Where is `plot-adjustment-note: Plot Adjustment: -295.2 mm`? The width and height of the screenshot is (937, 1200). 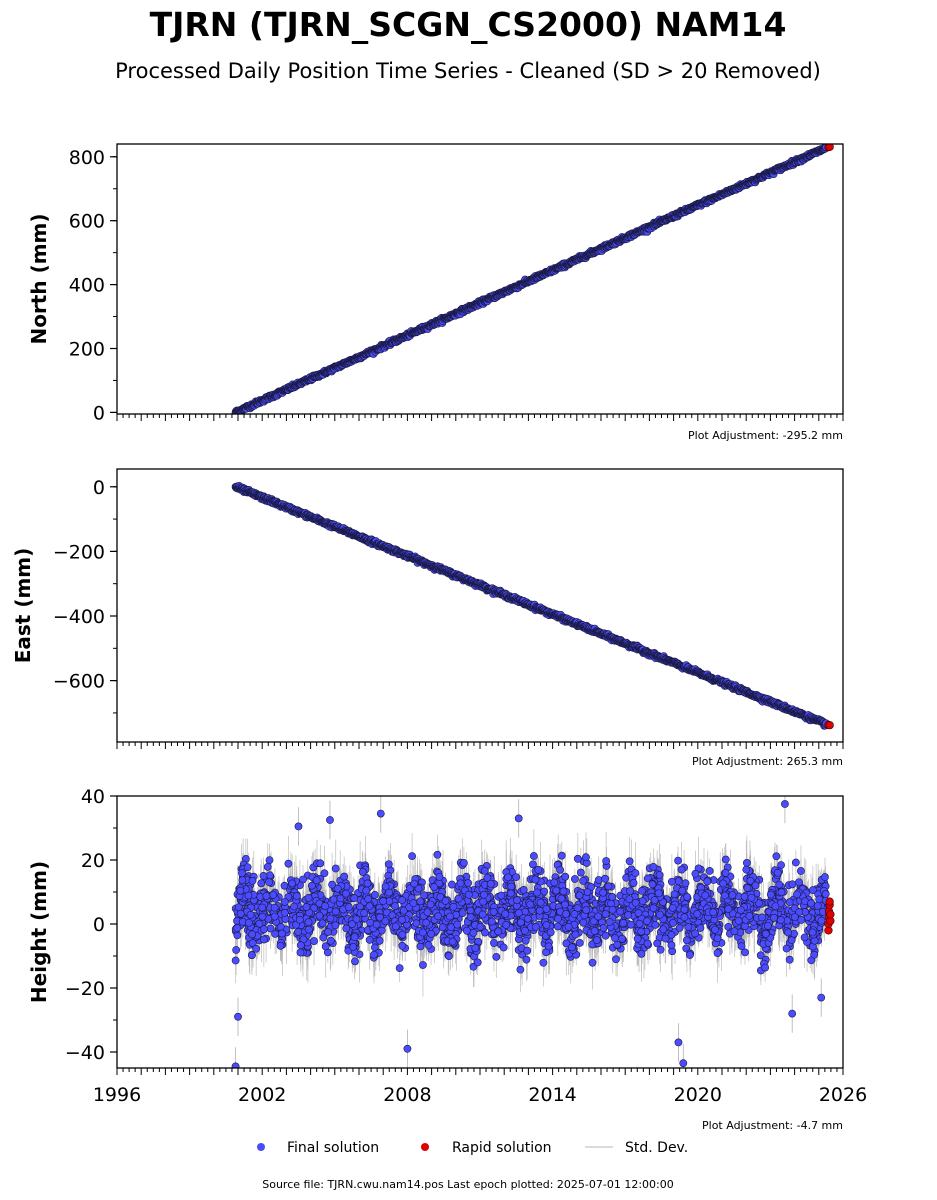
plot-adjustment-note: Plot Adjustment: -295.2 mm is located at coordinates (765, 435).